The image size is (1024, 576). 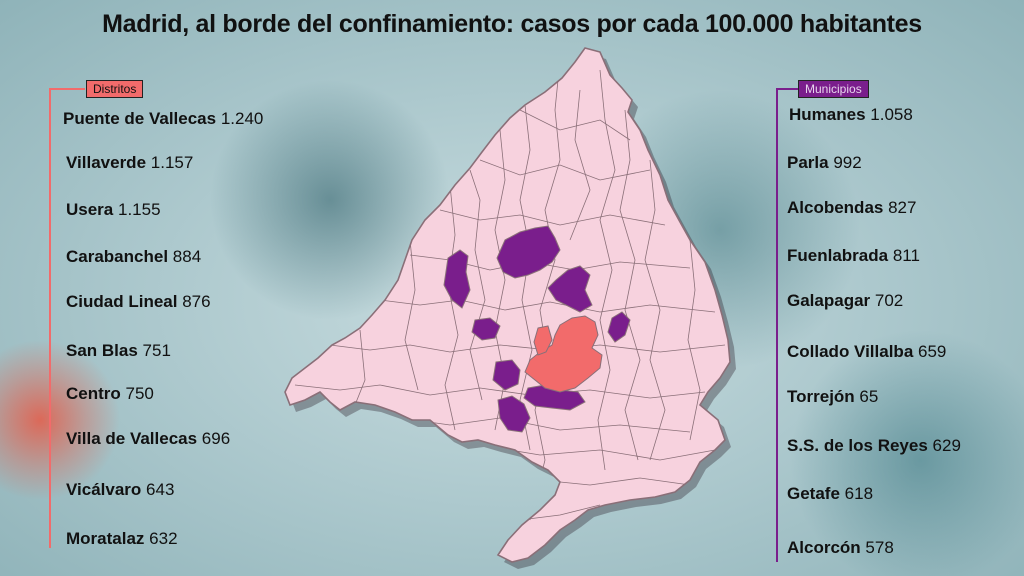 I want to click on list-item: Centro 750, so click(x=110, y=394).